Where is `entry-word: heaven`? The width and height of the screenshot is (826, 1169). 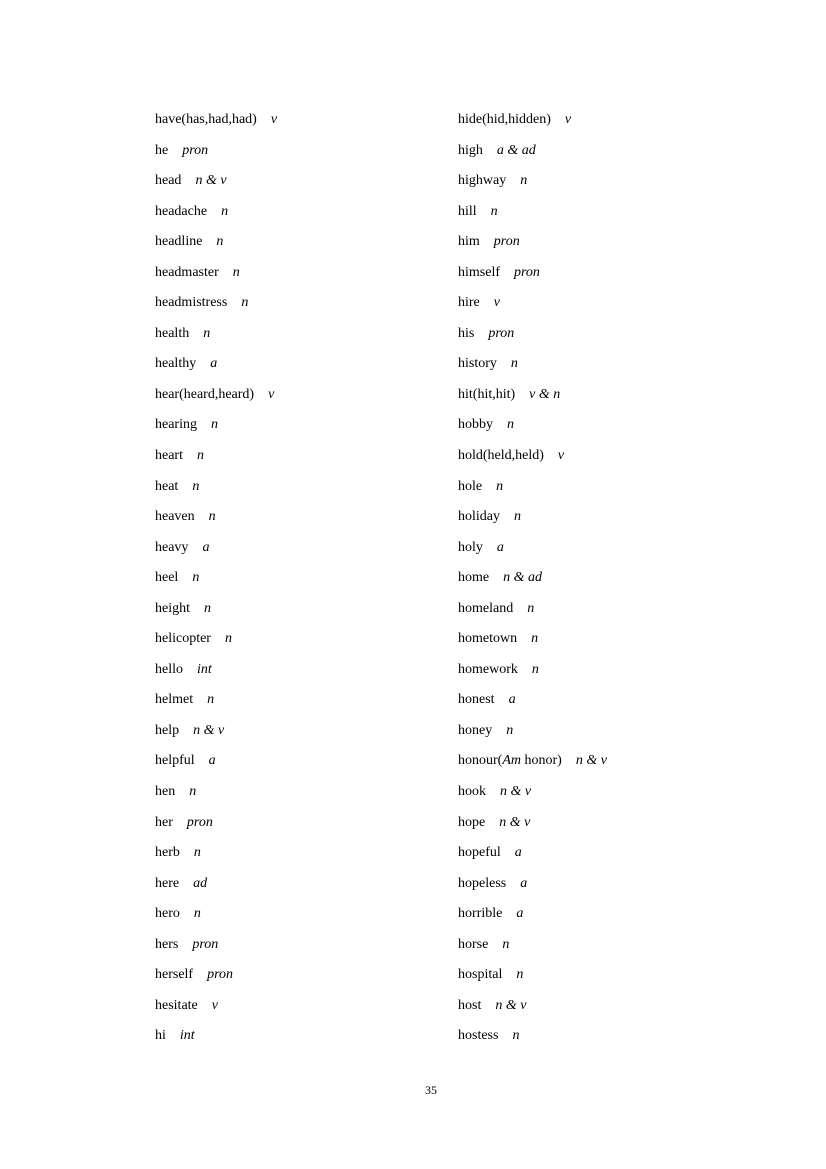 entry-word: heaven is located at coordinates (175, 517).